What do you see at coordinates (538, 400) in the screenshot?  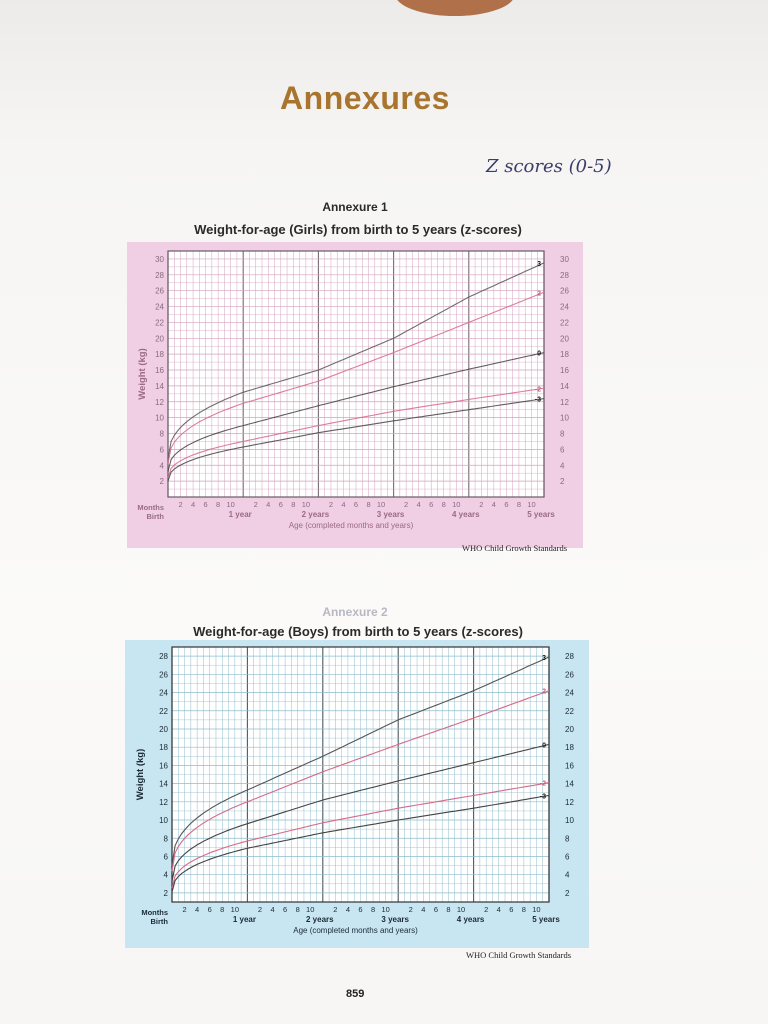 I see `z-score-label: -3` at bounding box center [538, 400].